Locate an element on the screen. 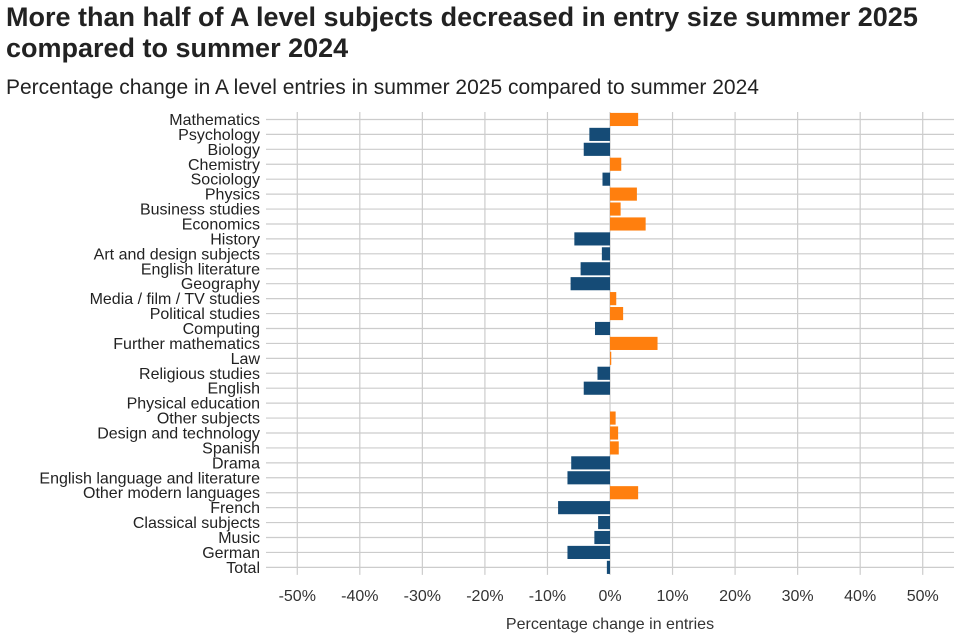 This screenshot has width=960, height=640. category-label: Sociology is located at coordinates (225, 180).